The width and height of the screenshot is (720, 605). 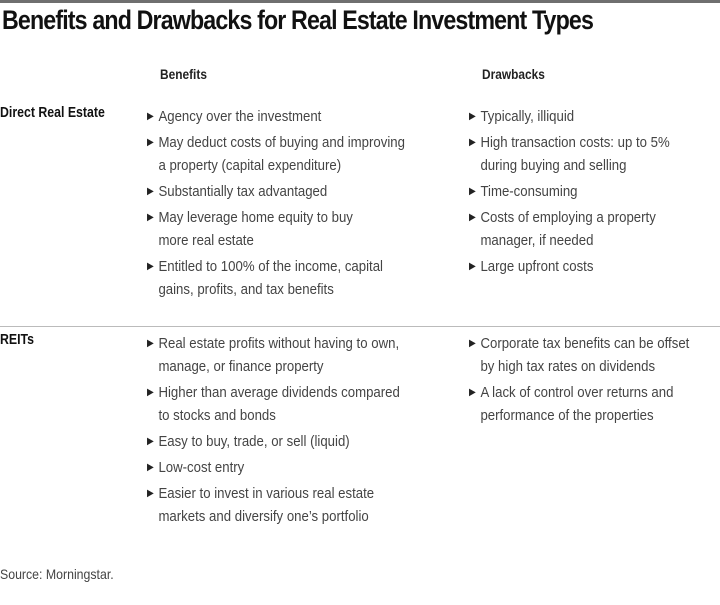 I want to click on column-header-benefits: Benefits, so click(x=183, y=74).